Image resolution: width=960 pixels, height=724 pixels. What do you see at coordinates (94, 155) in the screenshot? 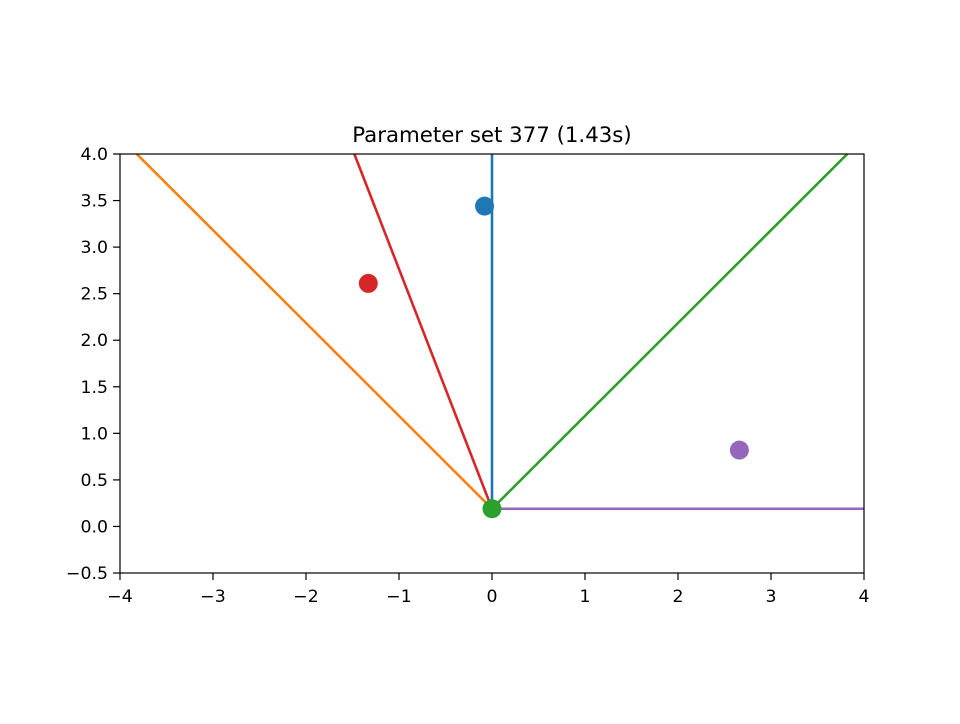
I see `y-tick-label: 4.0` at bounding box center [94, 155].